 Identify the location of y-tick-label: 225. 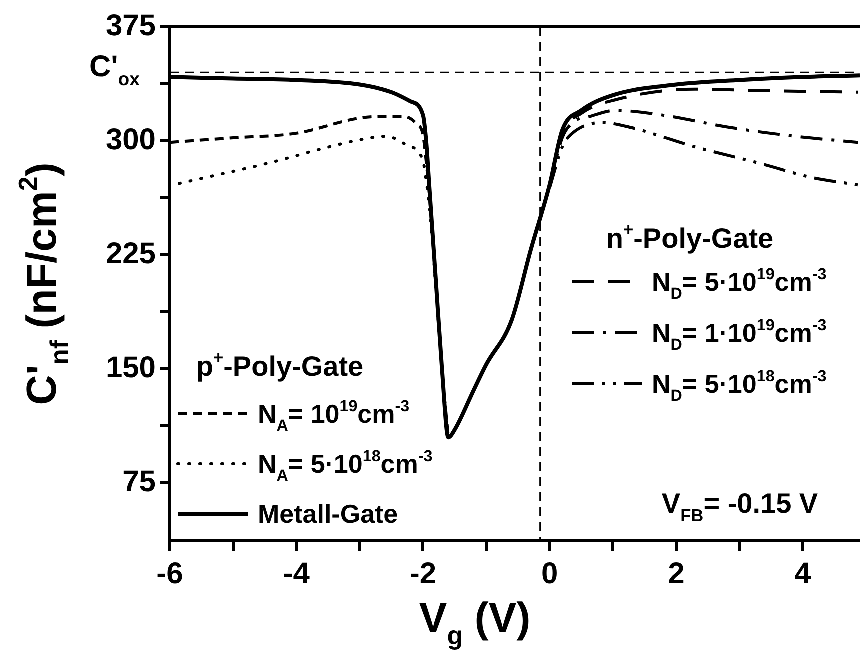
(131, 253).